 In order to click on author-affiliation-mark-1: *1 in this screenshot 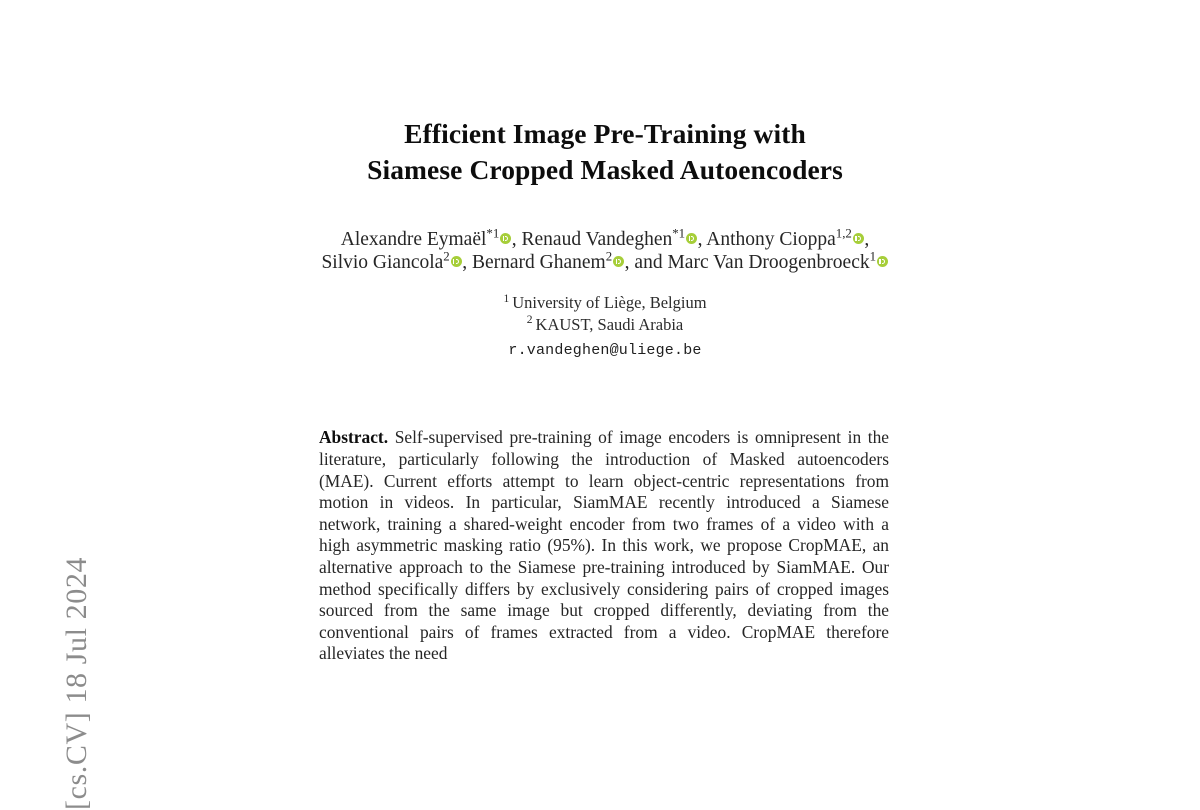, I will do `click(493, 233)`.